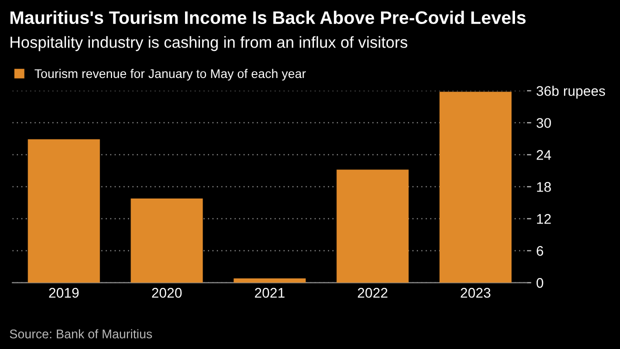 Image resolution: width=620 pixels, height=349 pixels. What do you see at coordinates (475, 293) in the screenshot?
I see `x-tick-label: 2023` at bounding box center [475, 293].